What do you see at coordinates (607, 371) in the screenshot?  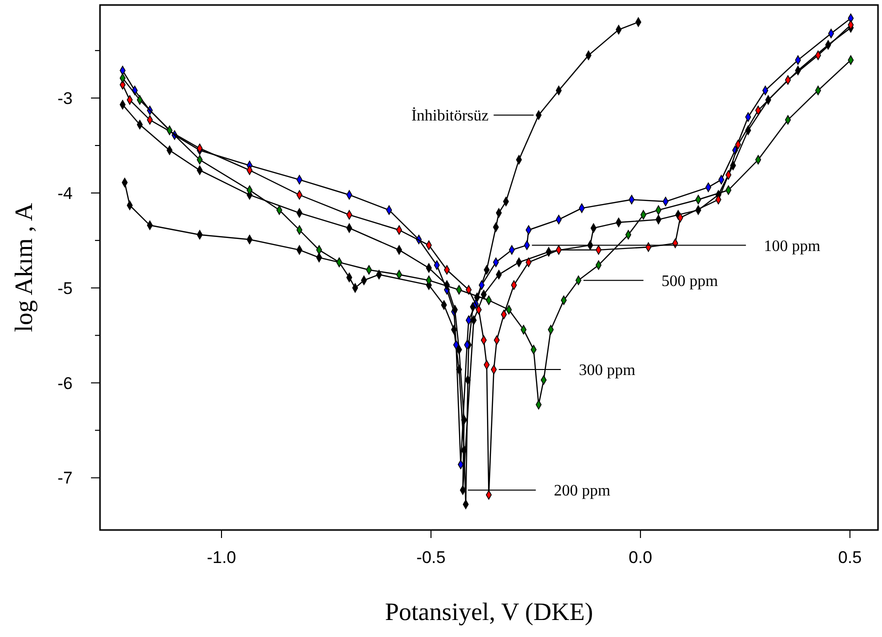 I see `legend-label: 300 ppm` at bounding box center [607, 371].